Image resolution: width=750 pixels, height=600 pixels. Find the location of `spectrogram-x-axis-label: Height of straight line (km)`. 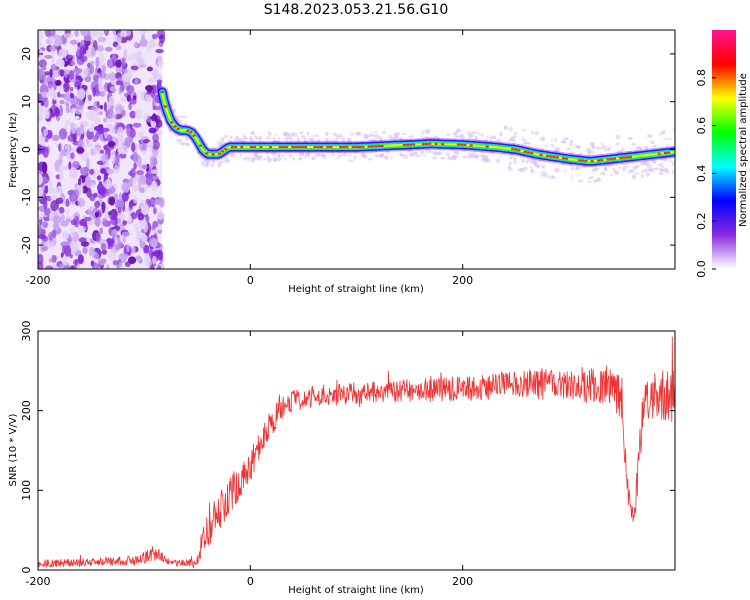

spectrogram-x-axis-label: Height of straight line (km) is located at coordinates (356, 289).